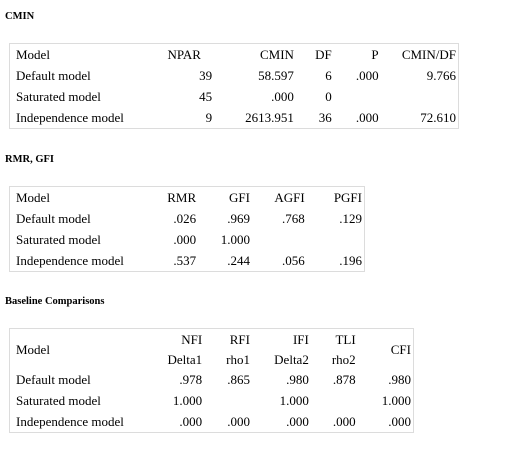  I want to click on table-row: Default model .978 .865 .980 .878 .980, so click(212, 379).